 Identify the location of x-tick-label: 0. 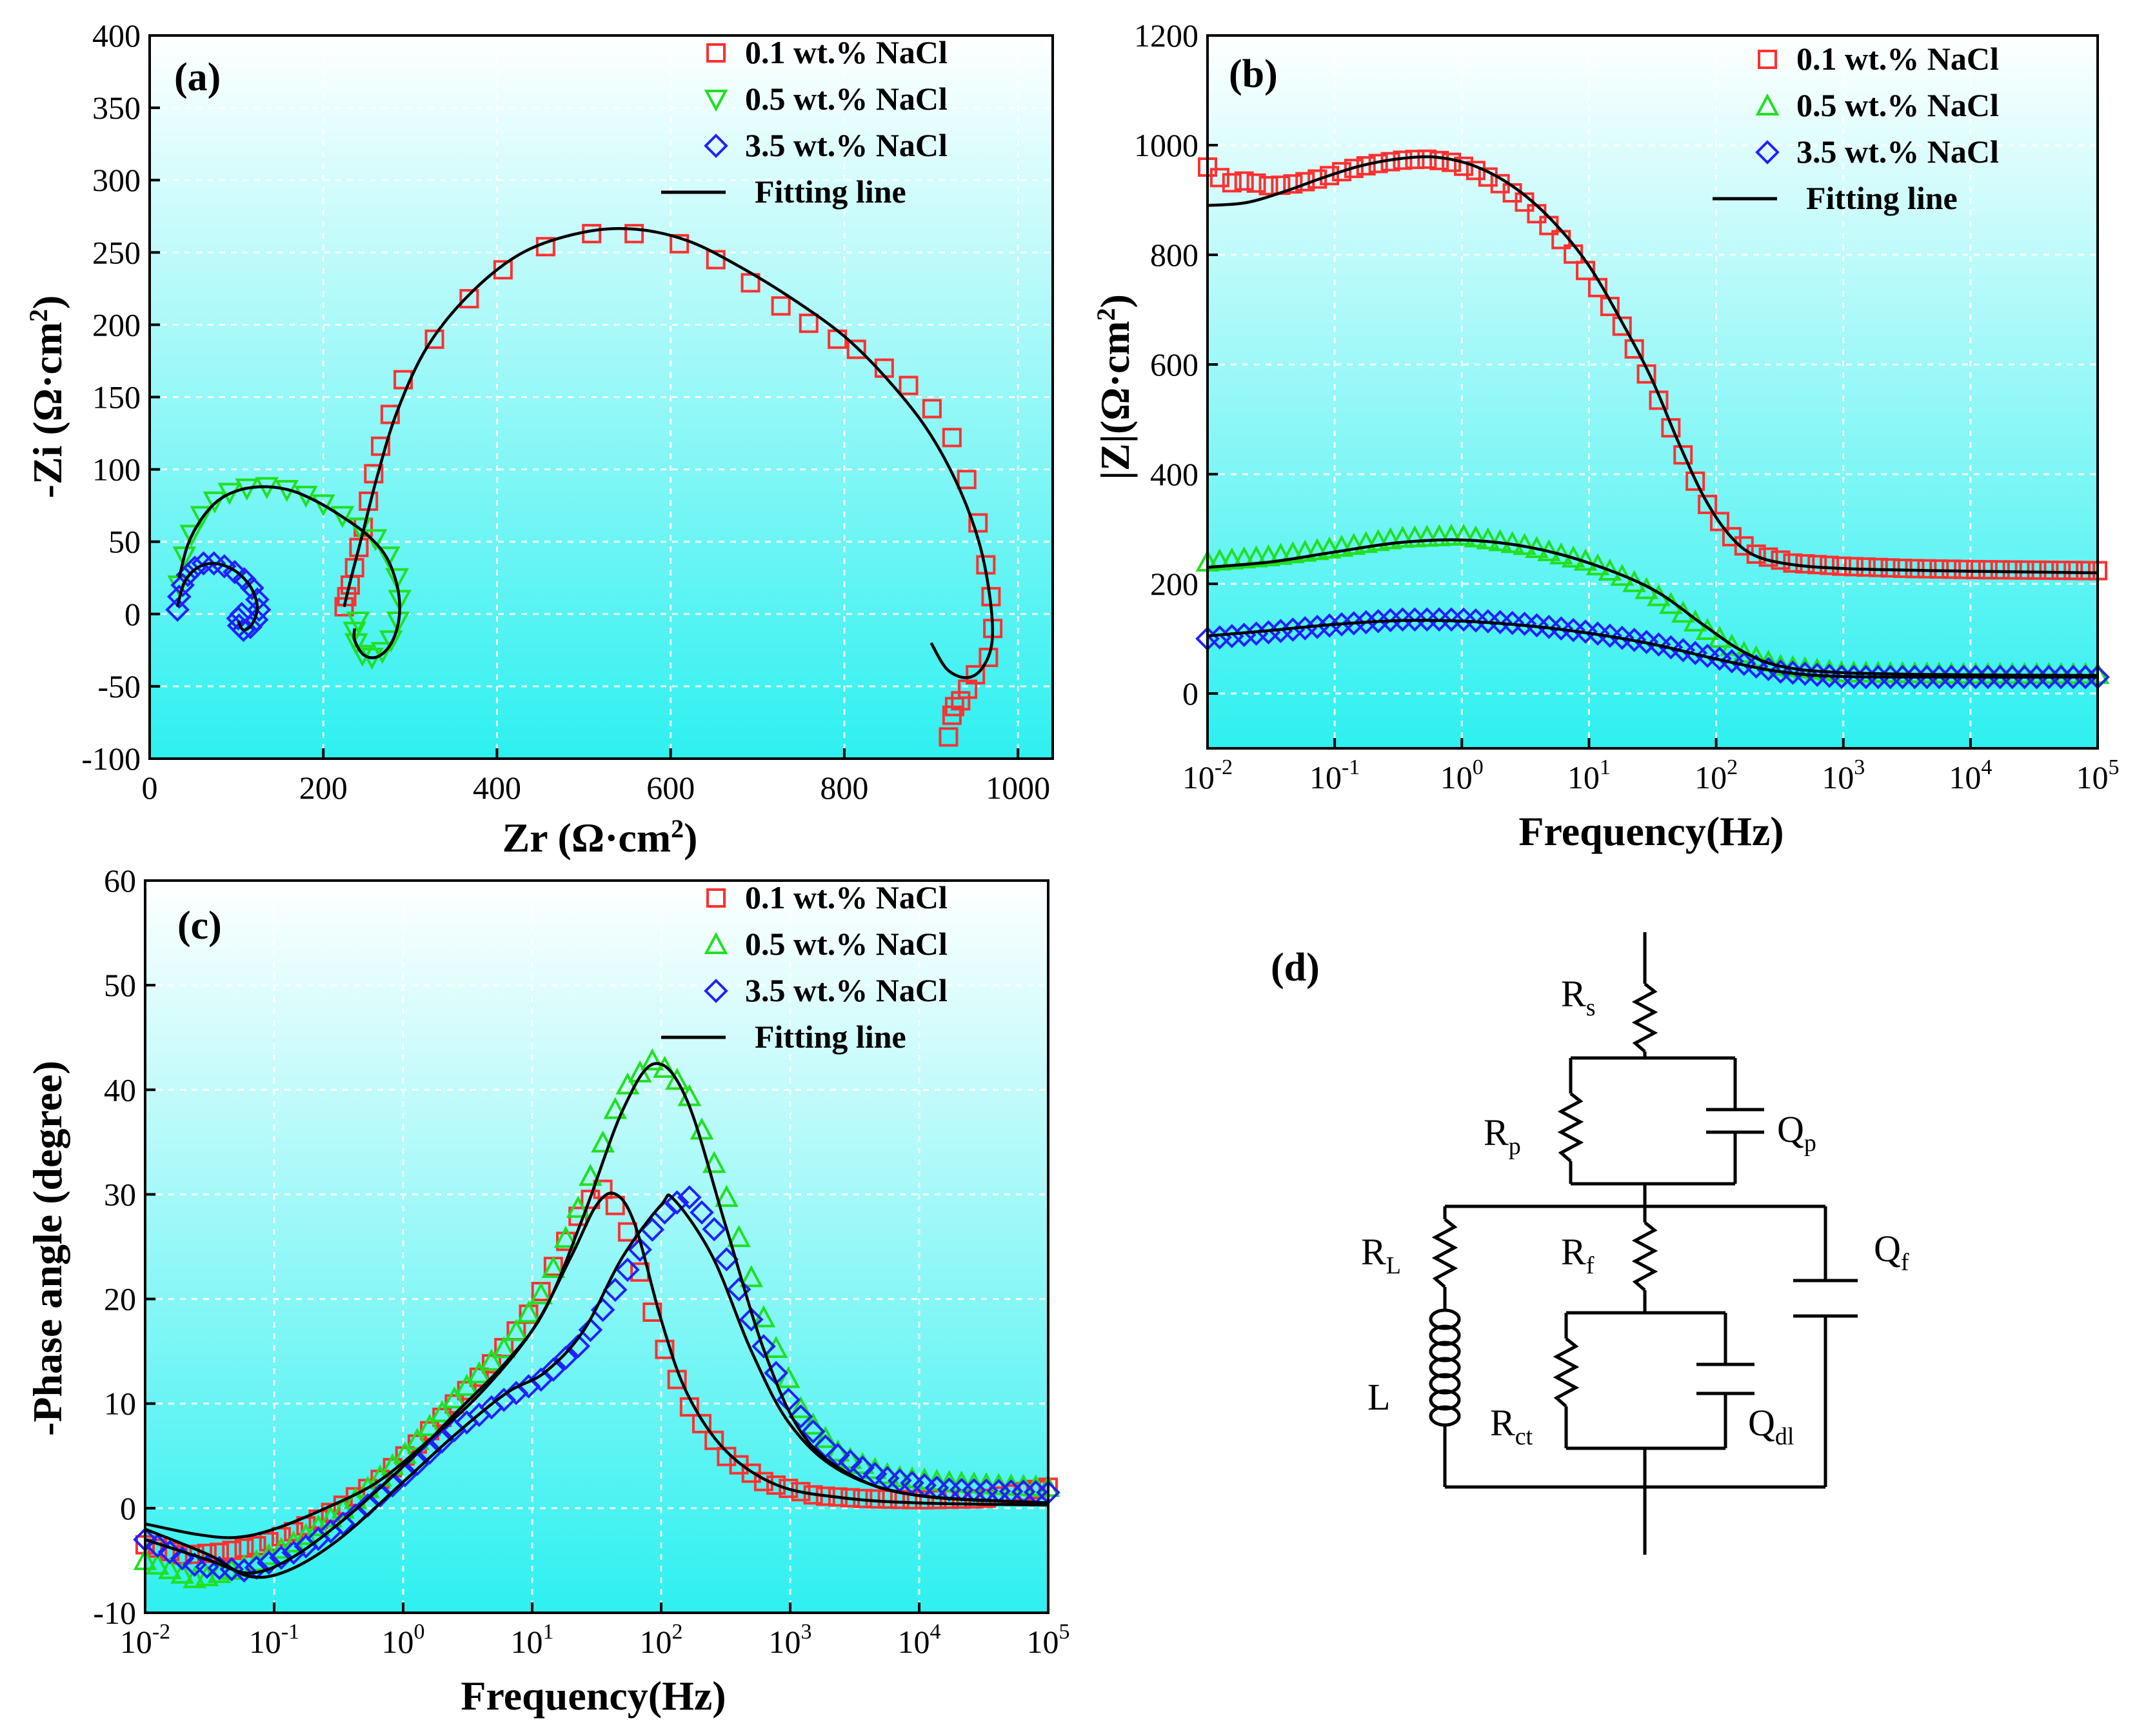
(150, 788).